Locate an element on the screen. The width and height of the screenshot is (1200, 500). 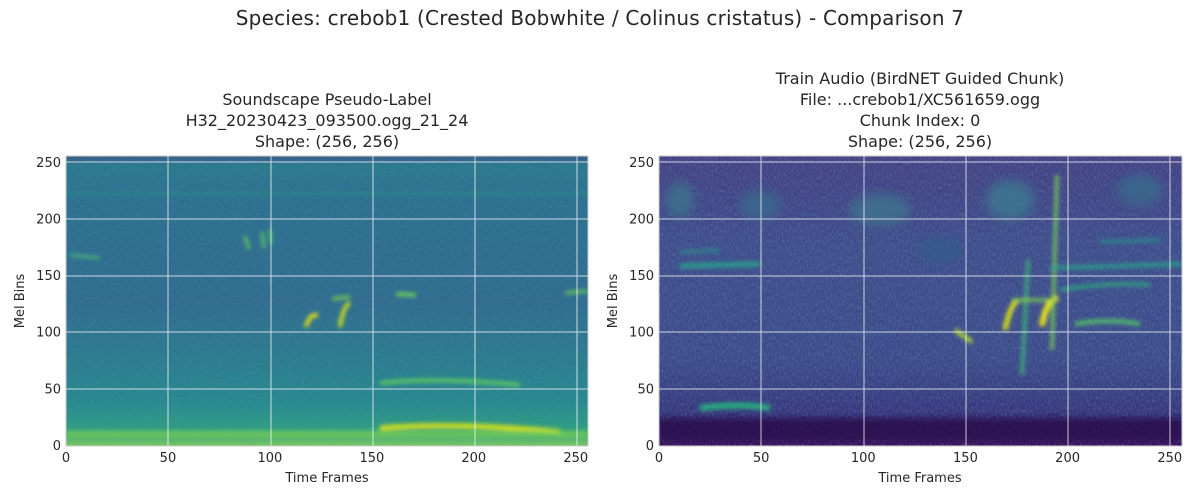
panel-soundscape-xlabel: Time Frames is located at coordinates (326, 478).